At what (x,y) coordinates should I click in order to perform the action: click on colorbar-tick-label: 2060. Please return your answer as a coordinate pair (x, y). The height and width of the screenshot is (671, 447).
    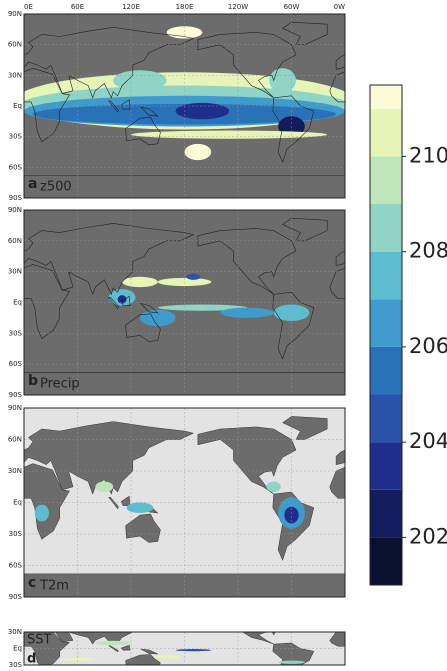
    Looking at the image, I should click on (428, 346).